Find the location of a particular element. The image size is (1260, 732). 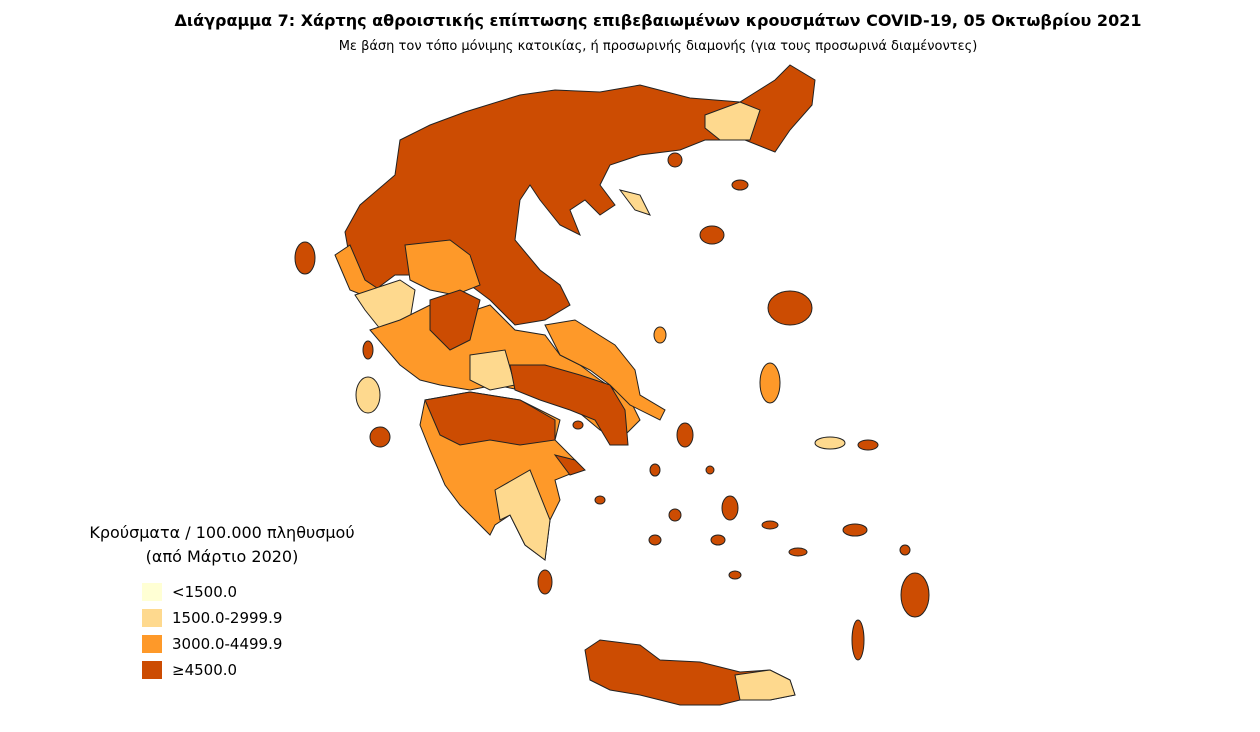

legend-label: <1500.0 is located at coordinates (204, 592).